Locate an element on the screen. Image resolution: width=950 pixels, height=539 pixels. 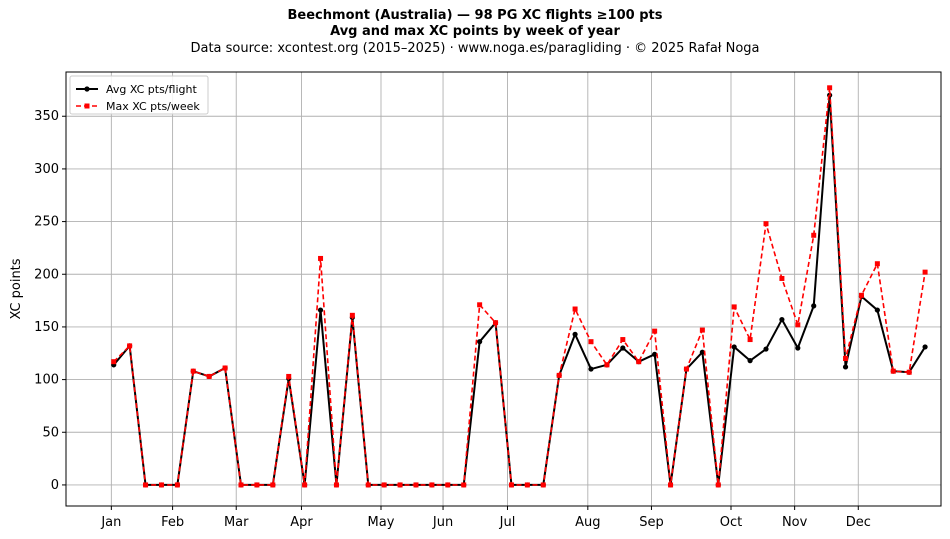
legend-box is located at coordinates (139, 95).